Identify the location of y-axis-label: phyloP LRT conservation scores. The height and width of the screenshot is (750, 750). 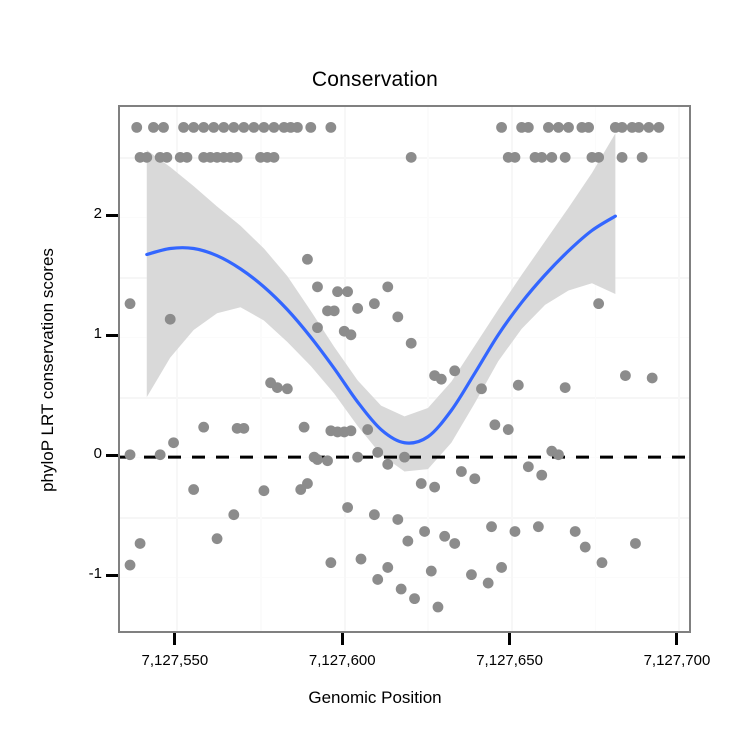
(47, 370).